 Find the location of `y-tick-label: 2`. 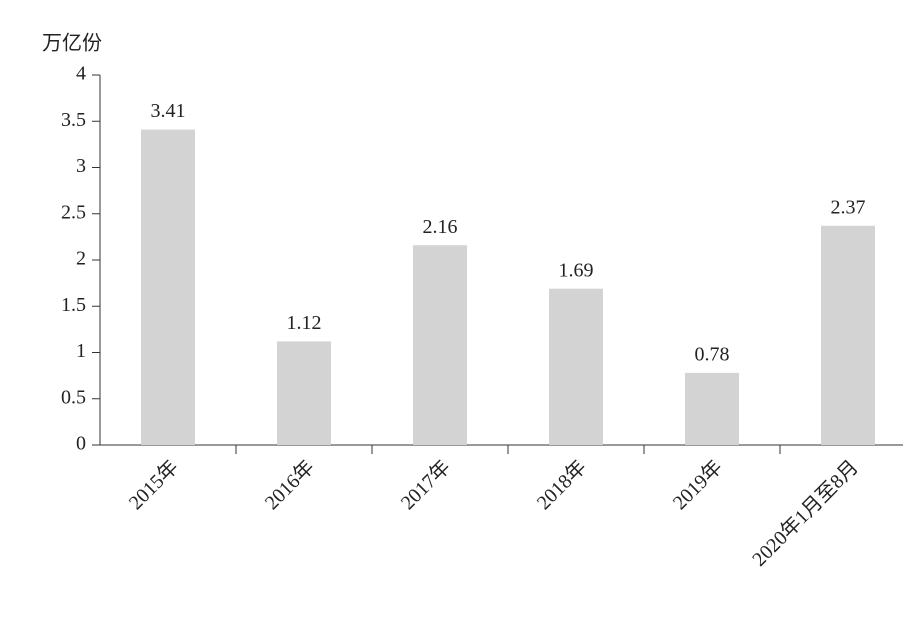

y-tick-label: 2 is located at coordinates (81, 259).